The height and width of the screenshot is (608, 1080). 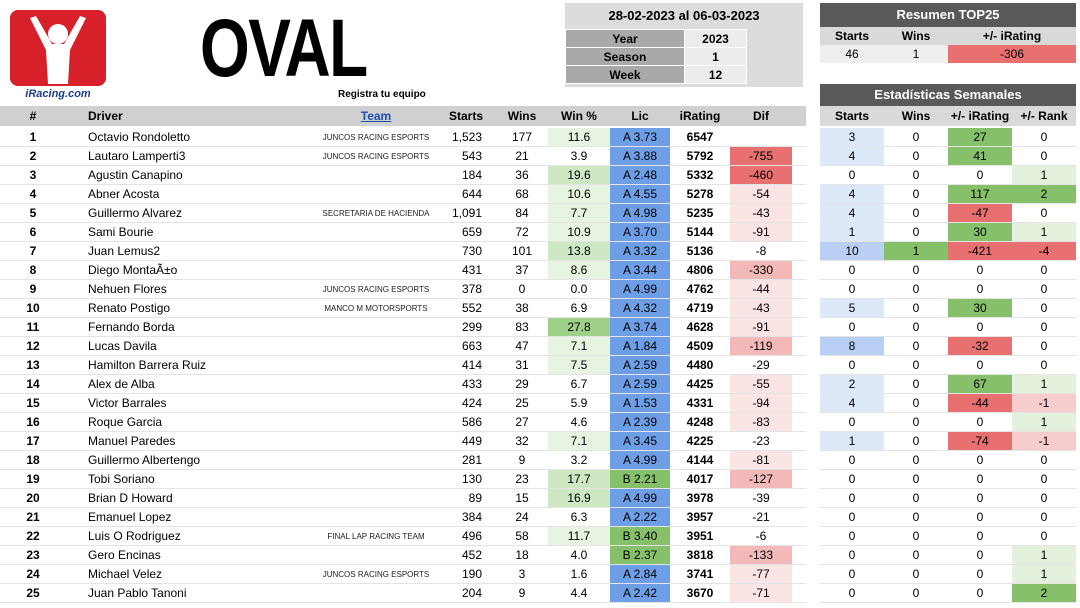 I want to click on irating-diff: -54, so click(x=761, y=194).